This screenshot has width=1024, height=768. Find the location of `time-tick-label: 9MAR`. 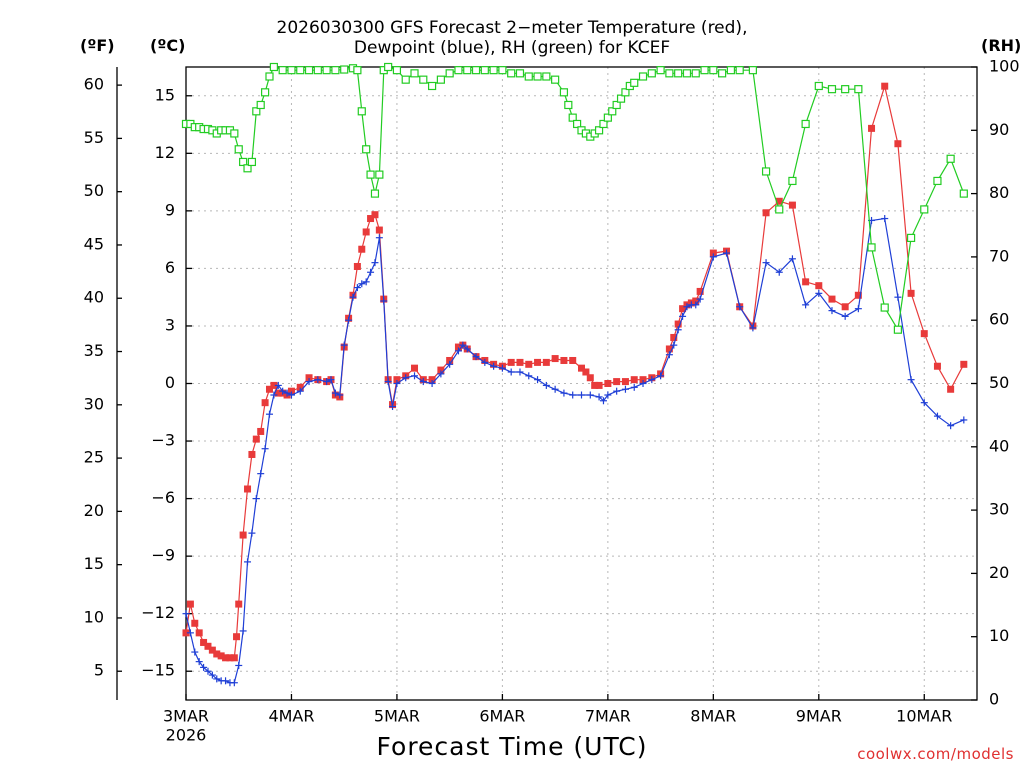

time-tick-label: 9MAR is located at coordinates (819, 716).